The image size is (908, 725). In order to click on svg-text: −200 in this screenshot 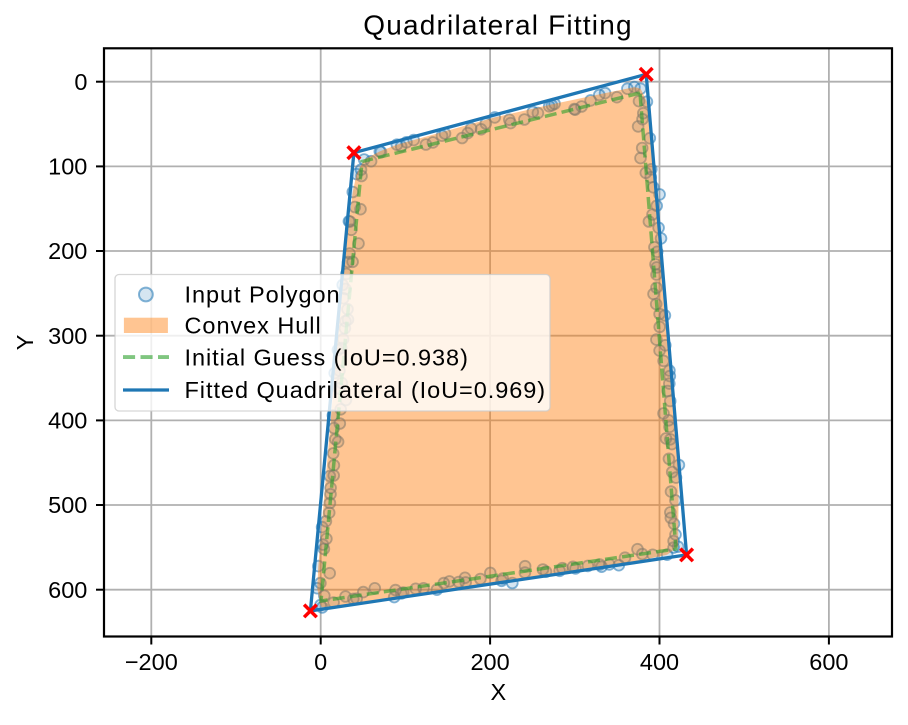, I will do `click(151, 662)`.